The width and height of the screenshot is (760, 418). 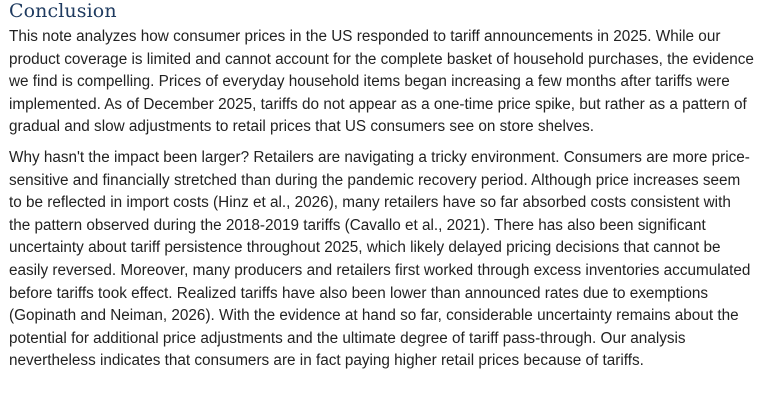 I want to click on section-heading: Conclusion, so click(x=63, y=11).